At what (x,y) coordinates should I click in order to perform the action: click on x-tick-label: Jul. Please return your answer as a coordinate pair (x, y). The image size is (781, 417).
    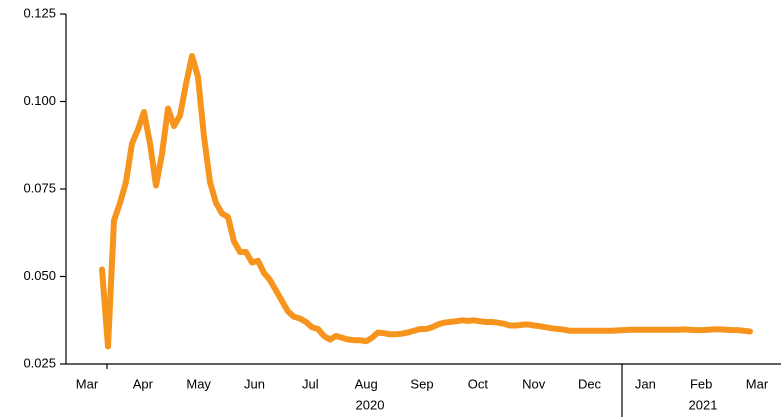
    Looking at the image, I should click on (310, 383).